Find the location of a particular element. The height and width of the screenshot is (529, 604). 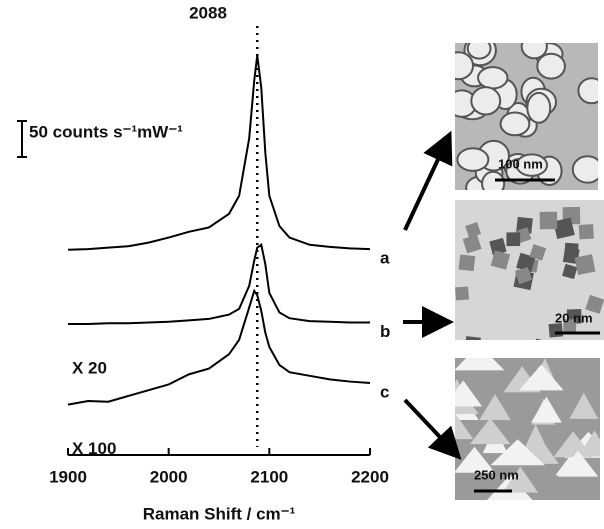

scale-bar-label: 50 counts s⁻¹mW⁻¹ is located at coordinates (106, 131).